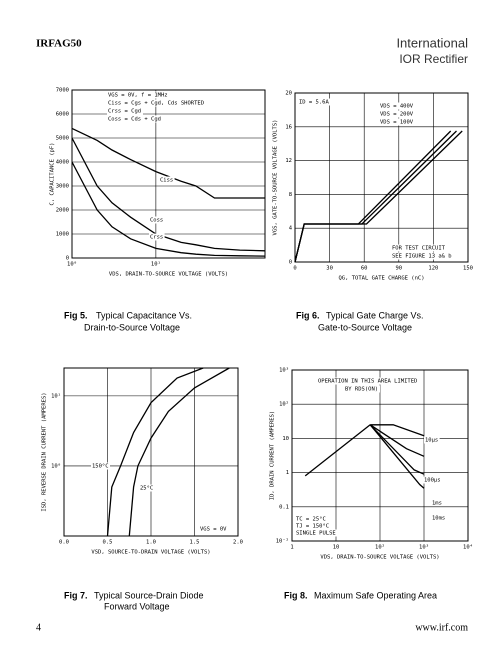  I want to click on x-tick-label: 60, so click(364, 269).